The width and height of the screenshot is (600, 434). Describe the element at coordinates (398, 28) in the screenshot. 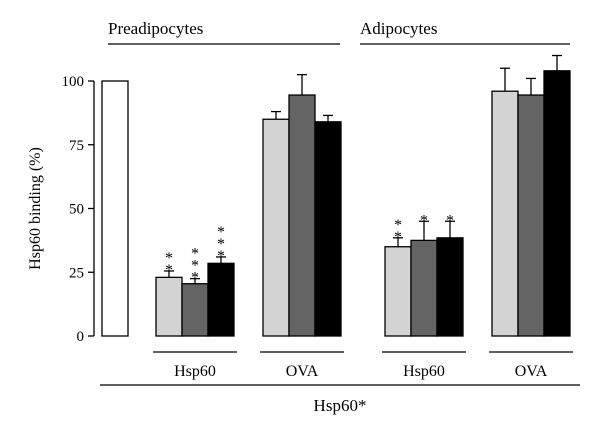

I see `group-label: Adipocytes` at that location.